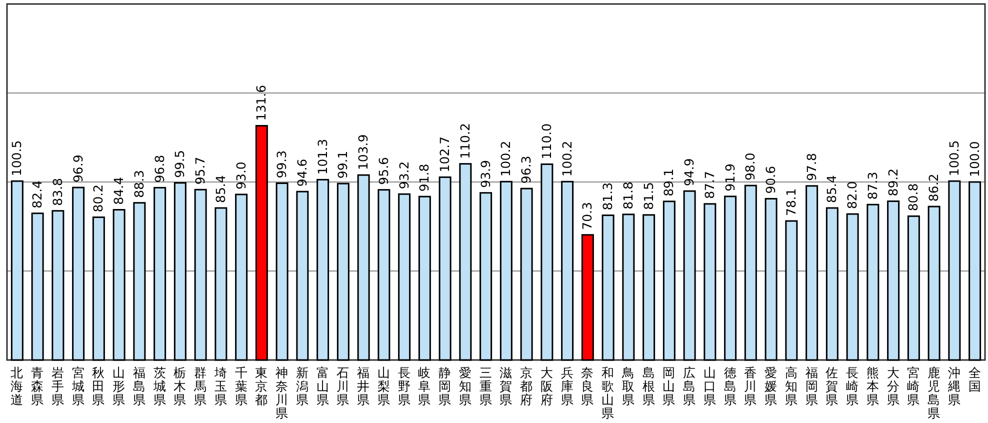 This screenshot has height=423, width=988. I want to click on data-label: 87.3, so click(872, 186).